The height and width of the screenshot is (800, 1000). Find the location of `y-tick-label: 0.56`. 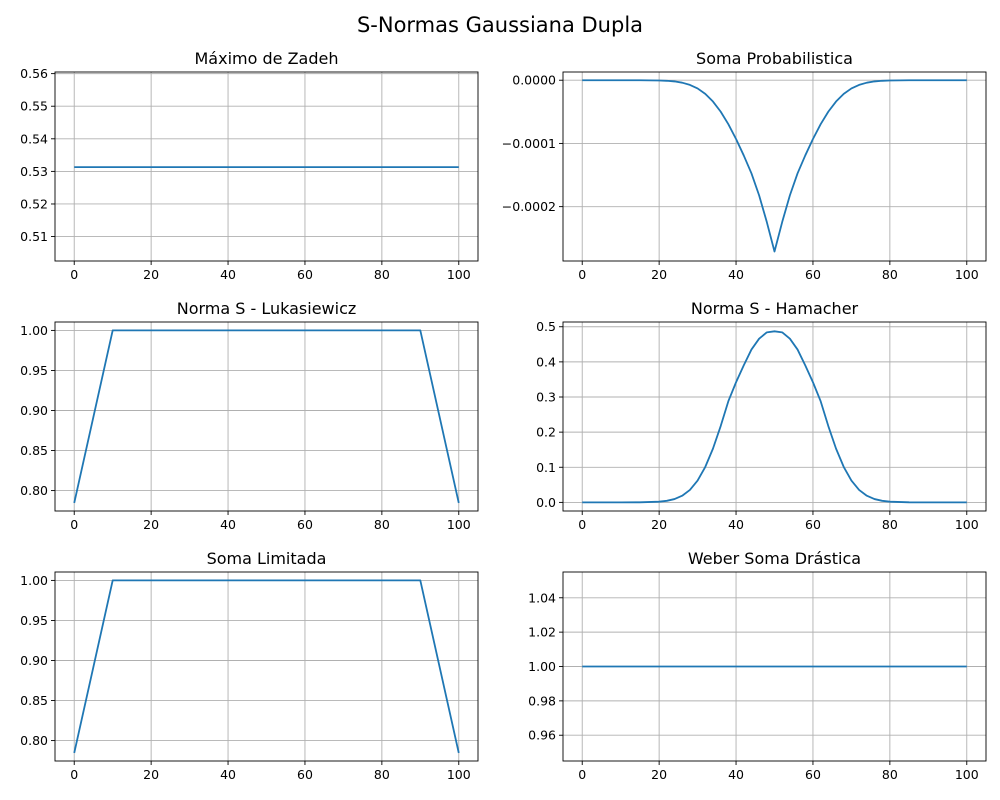

y-tick-label: 0.56 is located at coordinates (34, 73).